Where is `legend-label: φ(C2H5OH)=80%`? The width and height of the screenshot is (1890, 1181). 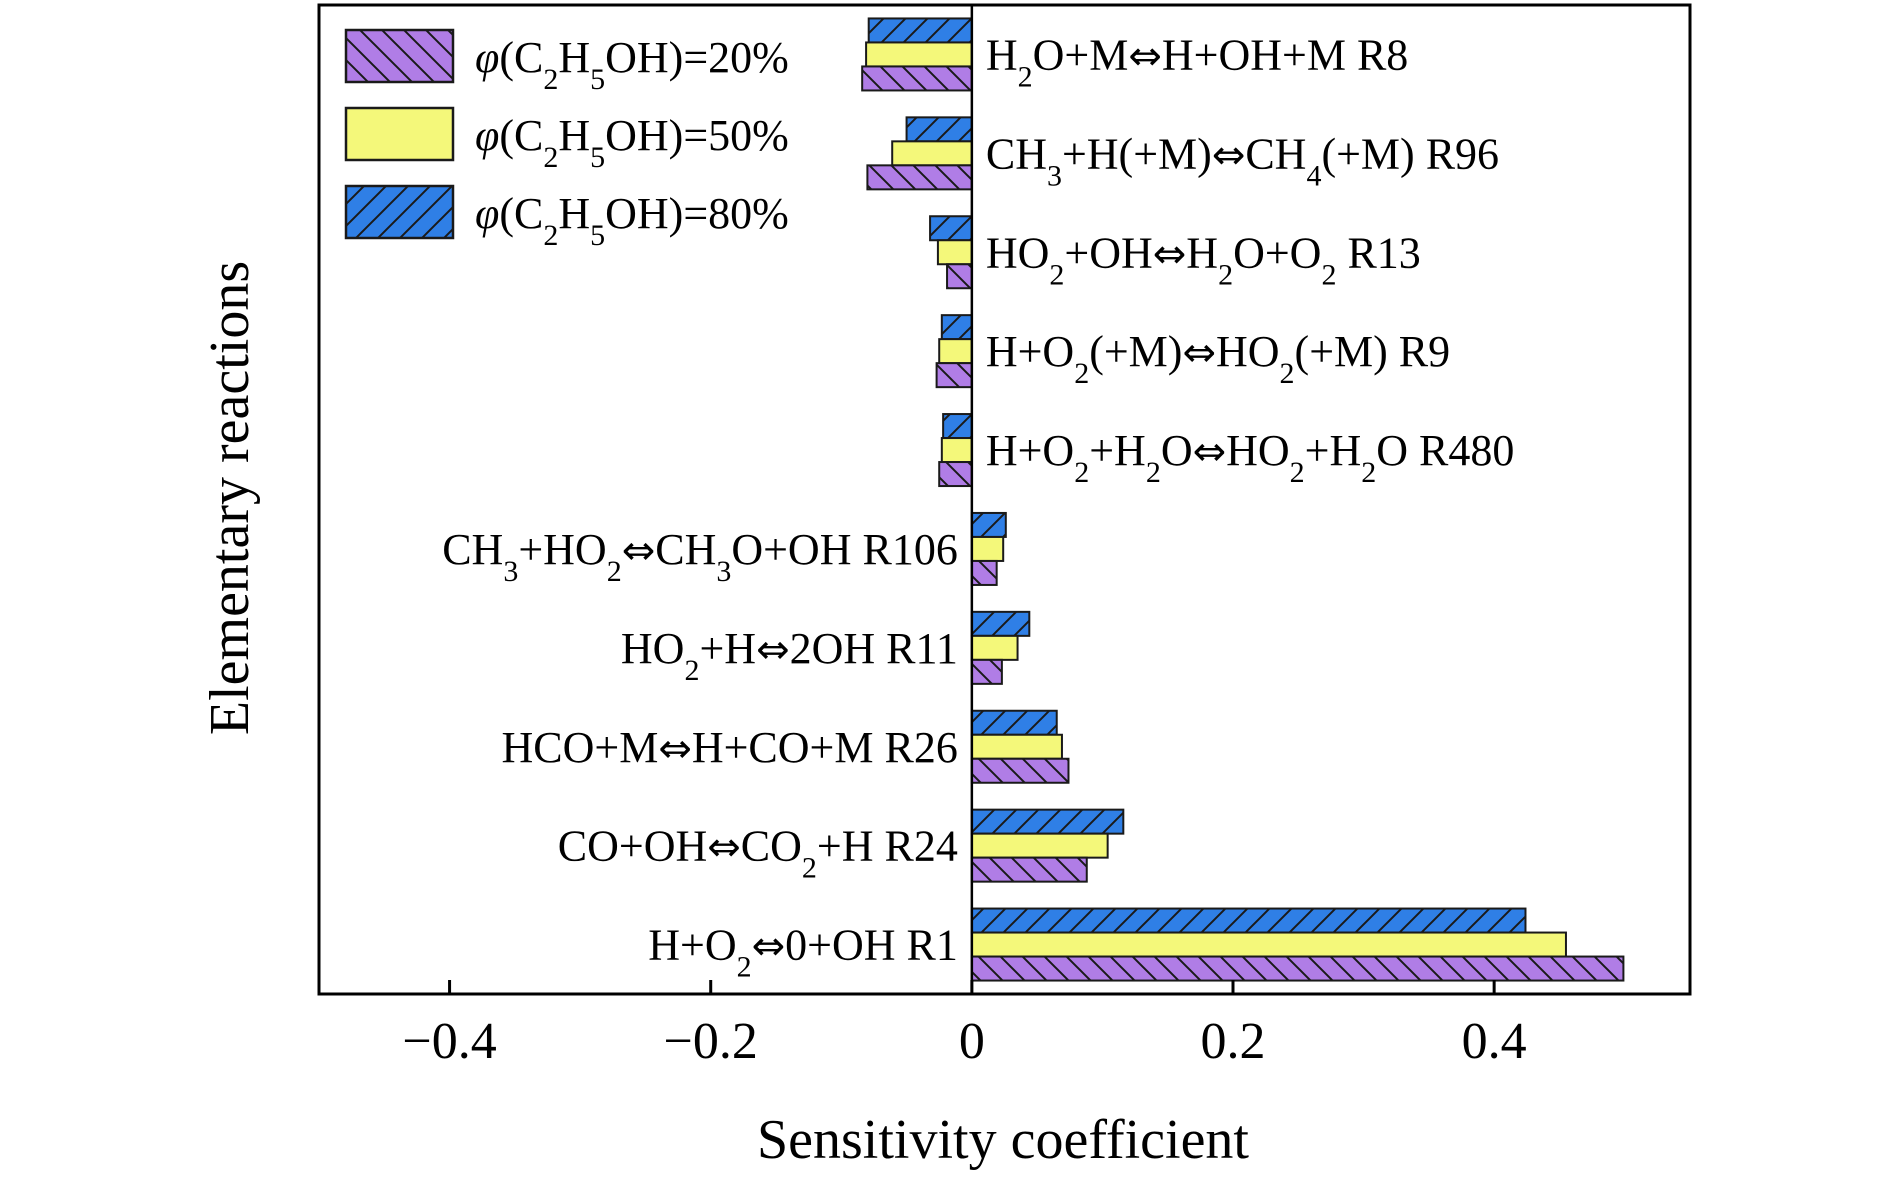 legend-label: φ(C2H5OH)=80% is located at coordinates (632, 220).